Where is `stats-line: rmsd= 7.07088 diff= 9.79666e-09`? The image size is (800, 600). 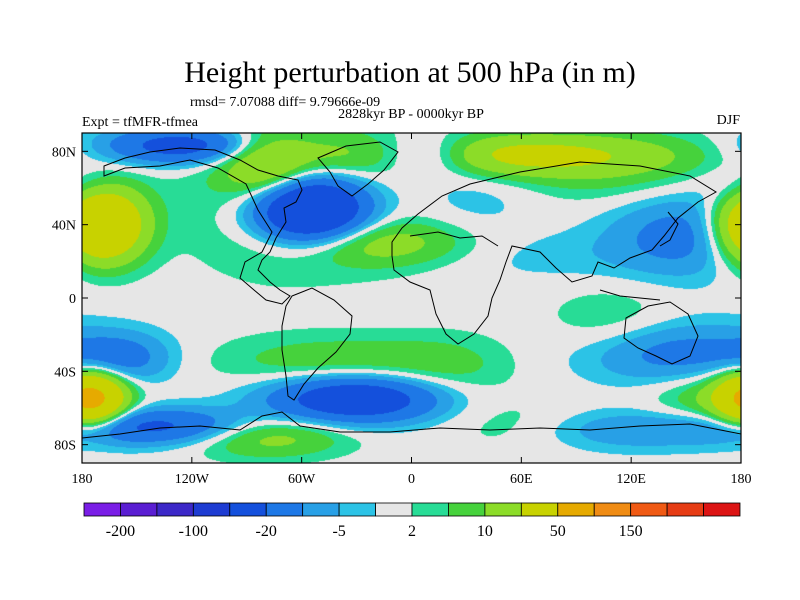 stats-line: rmsd= 7.07088 diff= 9.79666e-09 is located at coordinates (285, 102).